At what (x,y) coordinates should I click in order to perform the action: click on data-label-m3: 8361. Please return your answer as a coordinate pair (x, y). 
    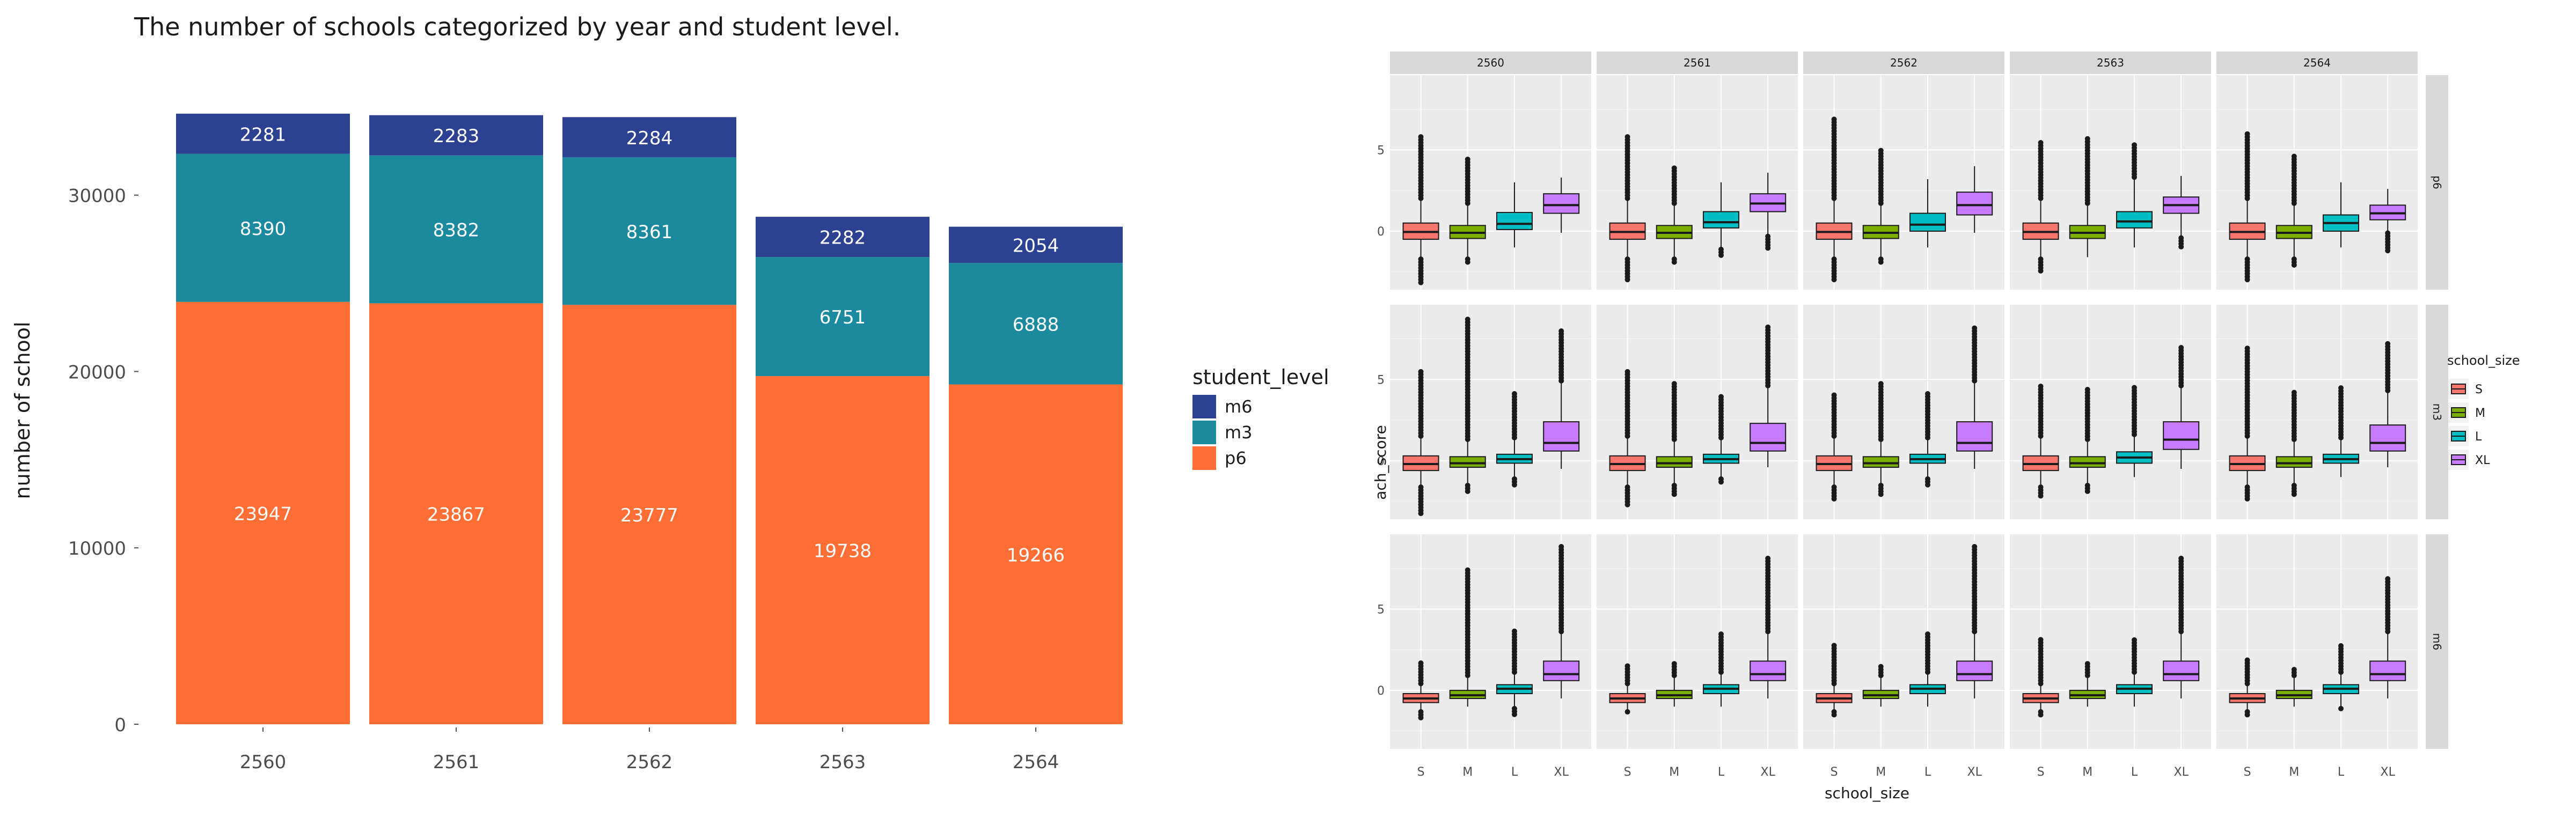
    Looking at the image, I should click on (649, 232).